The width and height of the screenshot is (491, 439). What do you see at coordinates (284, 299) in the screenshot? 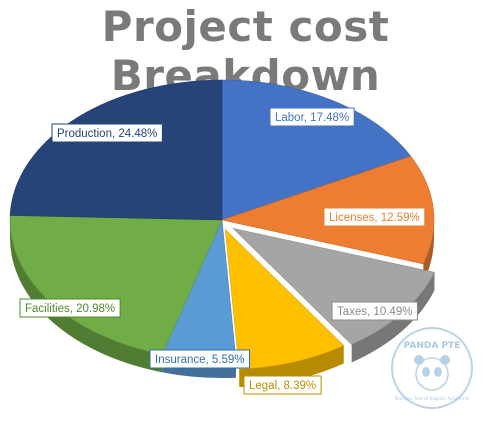
I see `pie-slice-legal` at bounding box center [284, 299].